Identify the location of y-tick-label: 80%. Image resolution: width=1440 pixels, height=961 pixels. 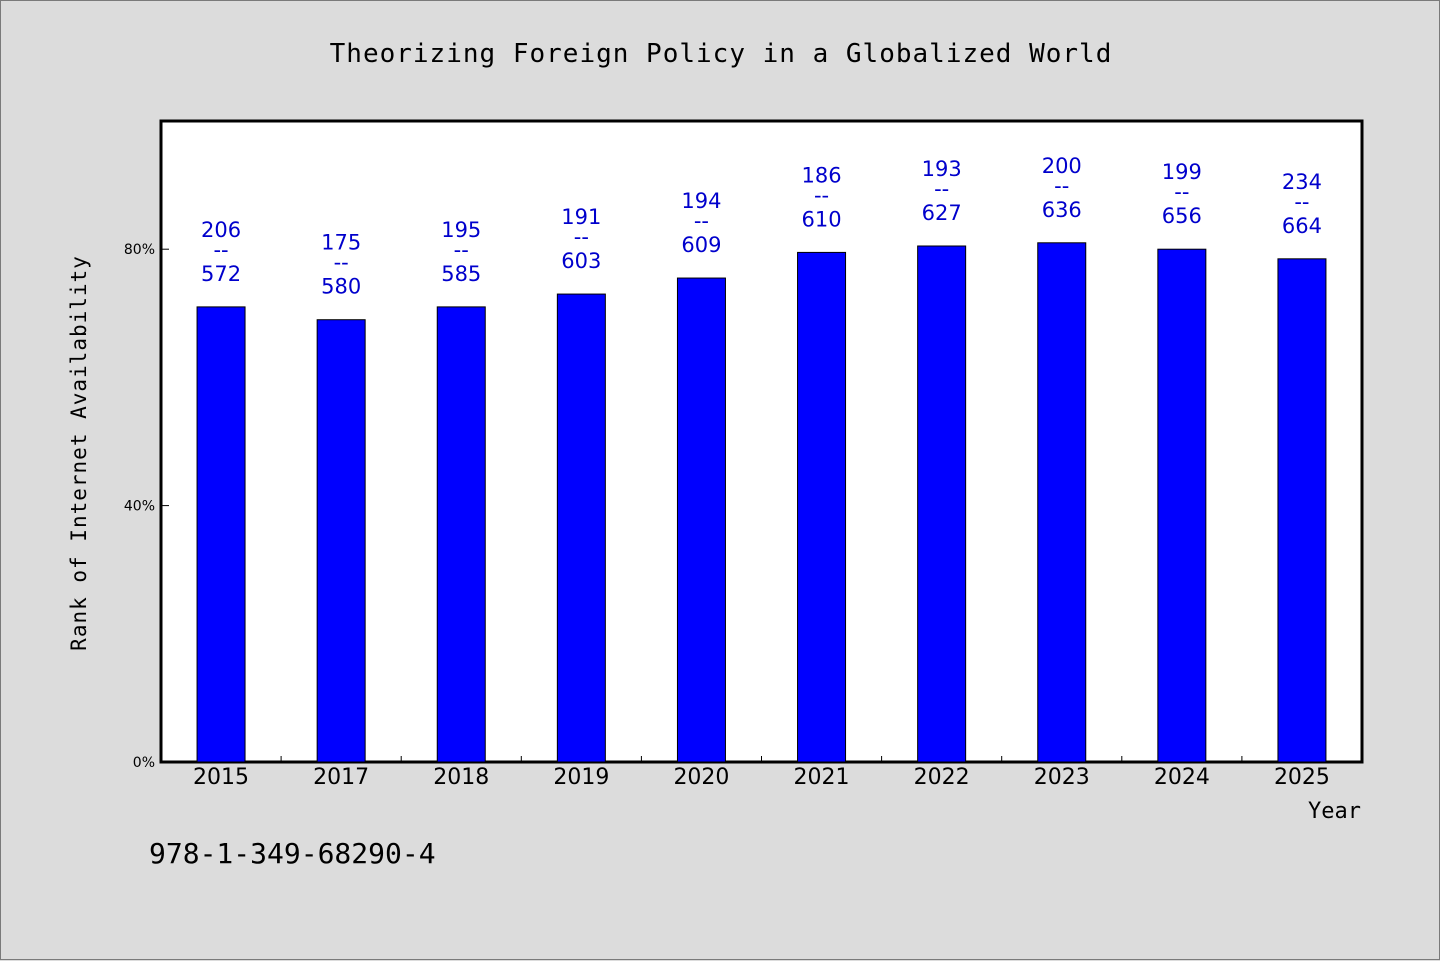
(139, 250).